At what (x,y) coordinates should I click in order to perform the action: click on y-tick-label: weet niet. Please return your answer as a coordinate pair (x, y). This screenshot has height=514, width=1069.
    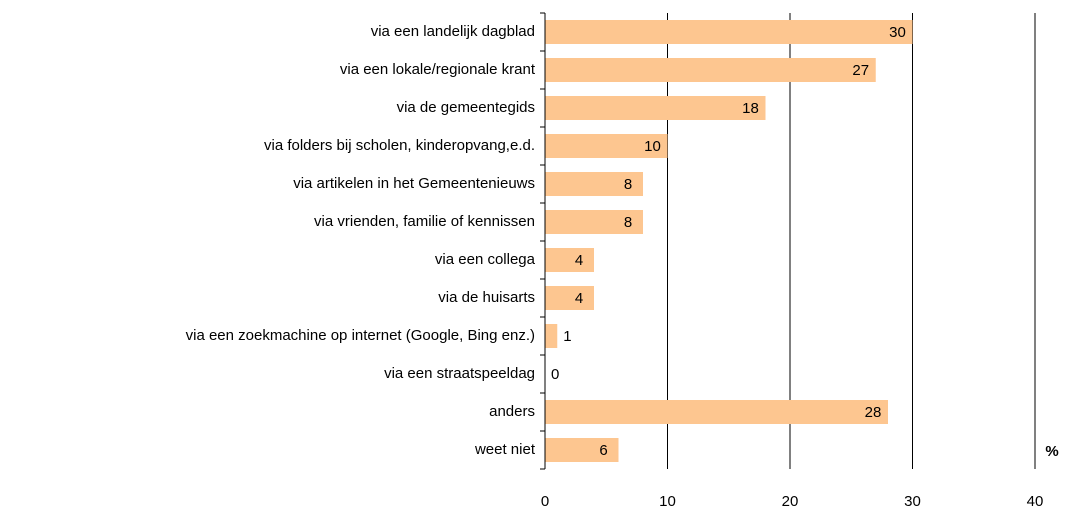
    Looking at the image, I should click on (505, 449).